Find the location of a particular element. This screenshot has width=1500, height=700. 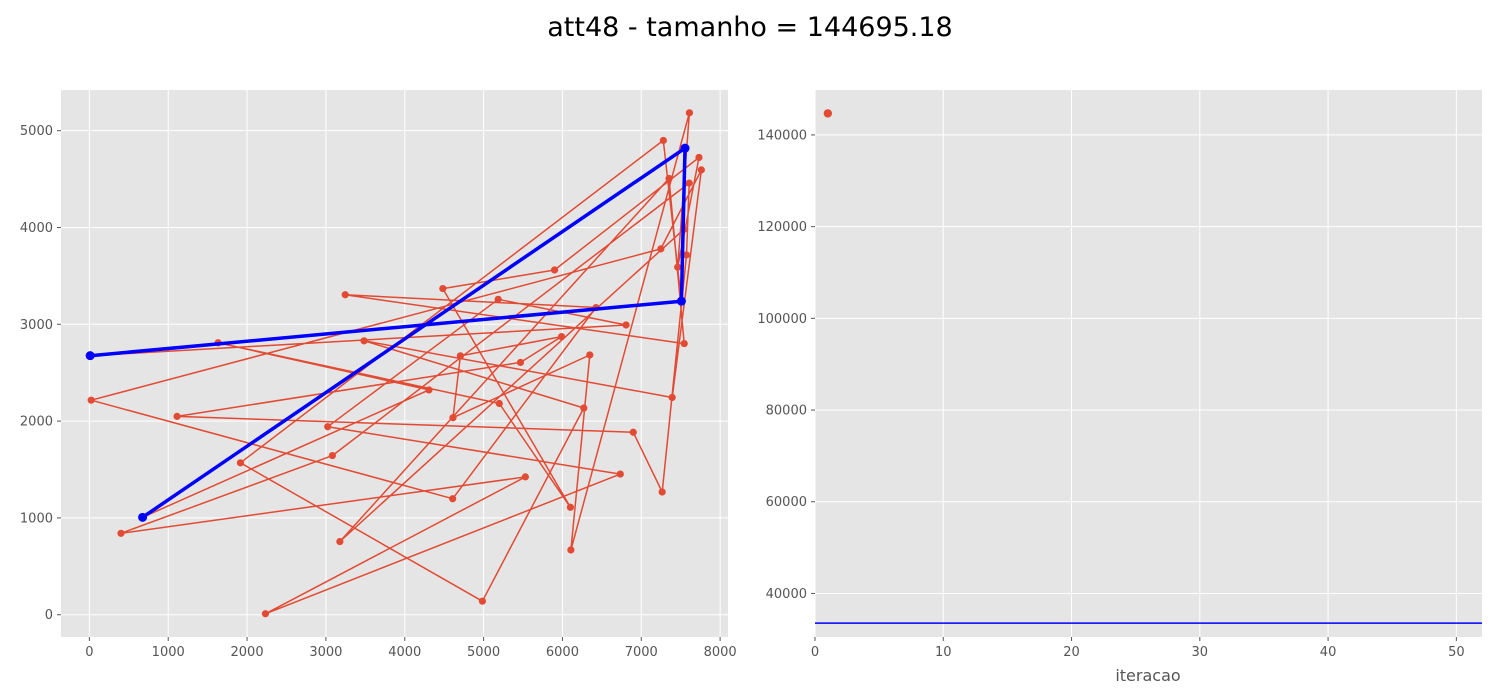

y-tick-label: 60000 is located at coordinates (786, 502).